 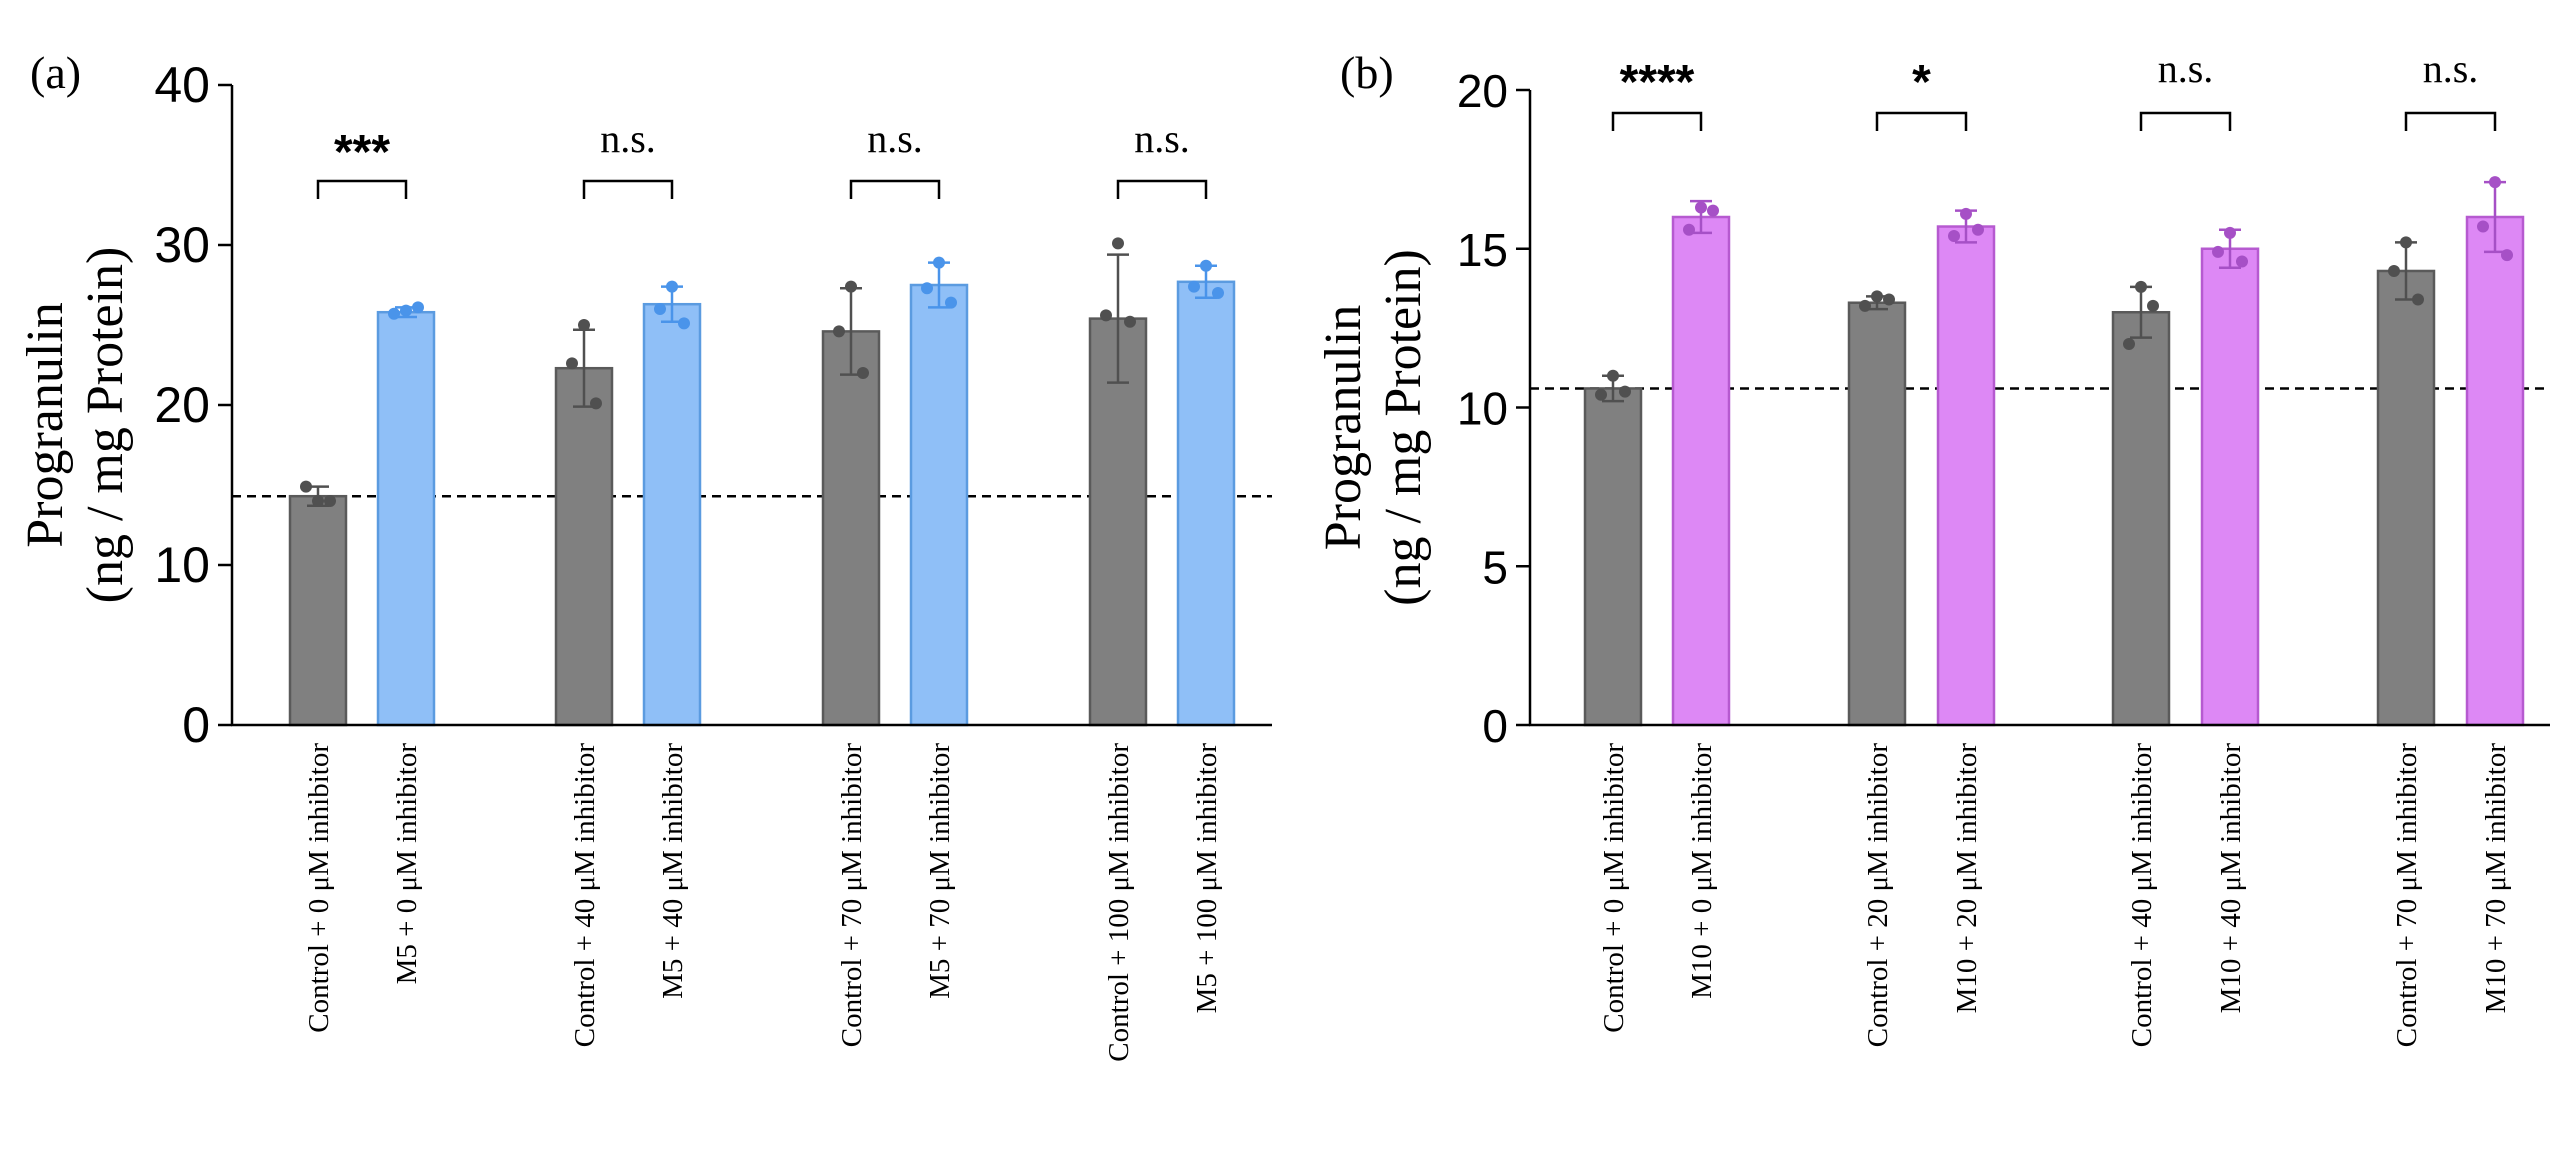 I want to click on x-tick-label: M5 + 100 μM inhibitor, so click(x=1207, y=878).